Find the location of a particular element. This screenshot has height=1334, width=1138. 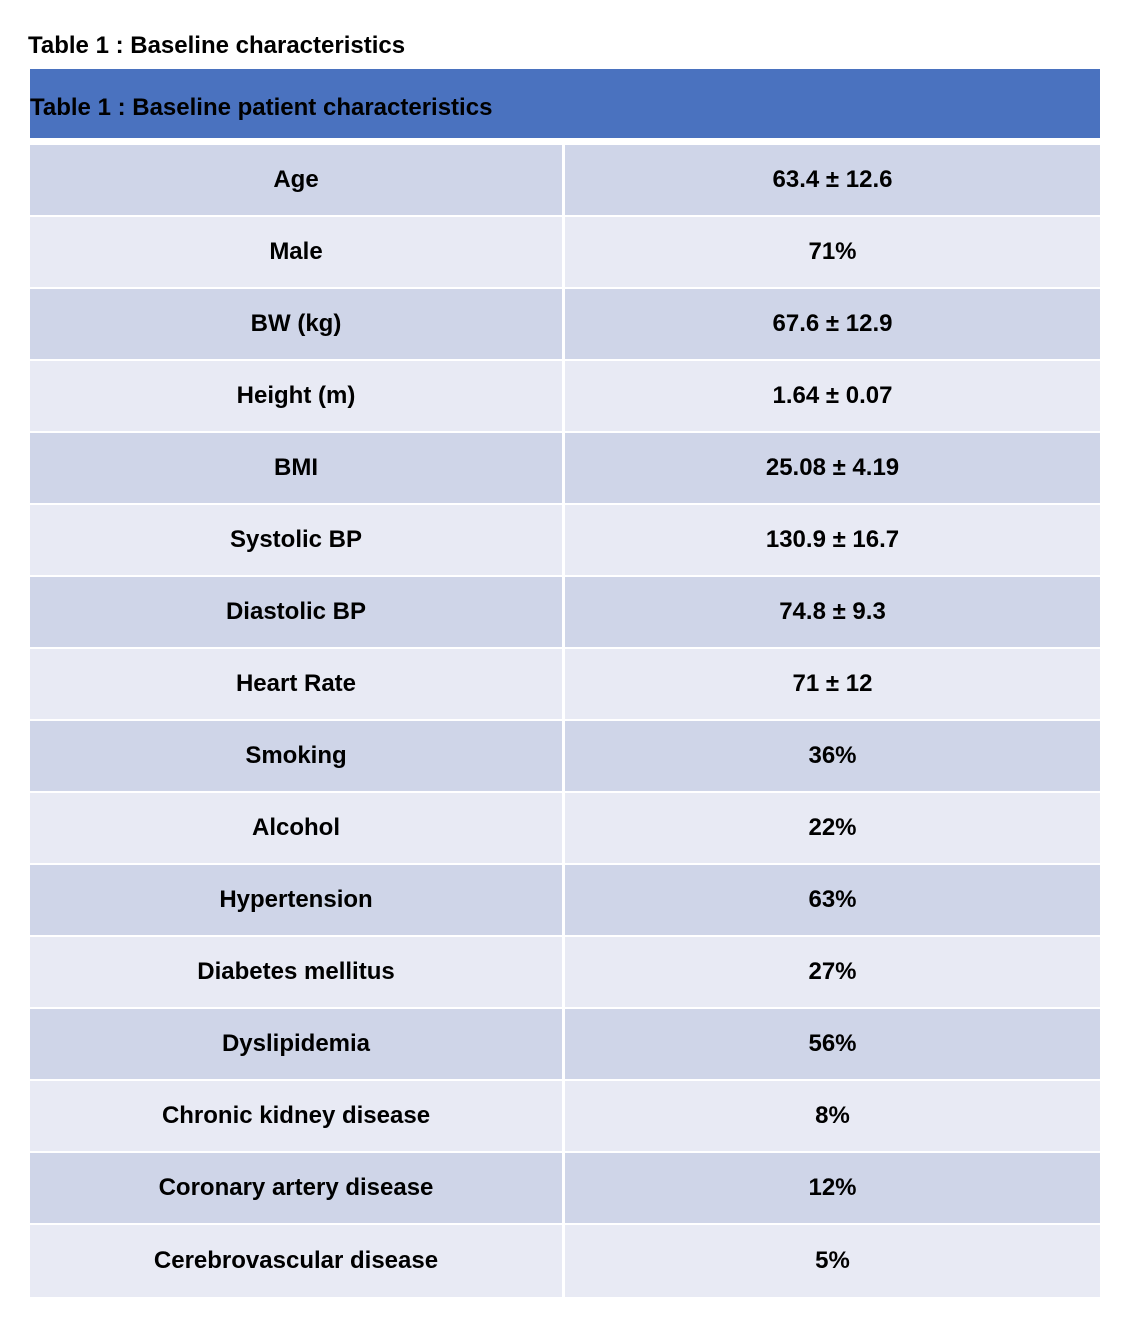

table-row: Height (m) 1.64 ± 0.07 is located at coordinates (565, 397).